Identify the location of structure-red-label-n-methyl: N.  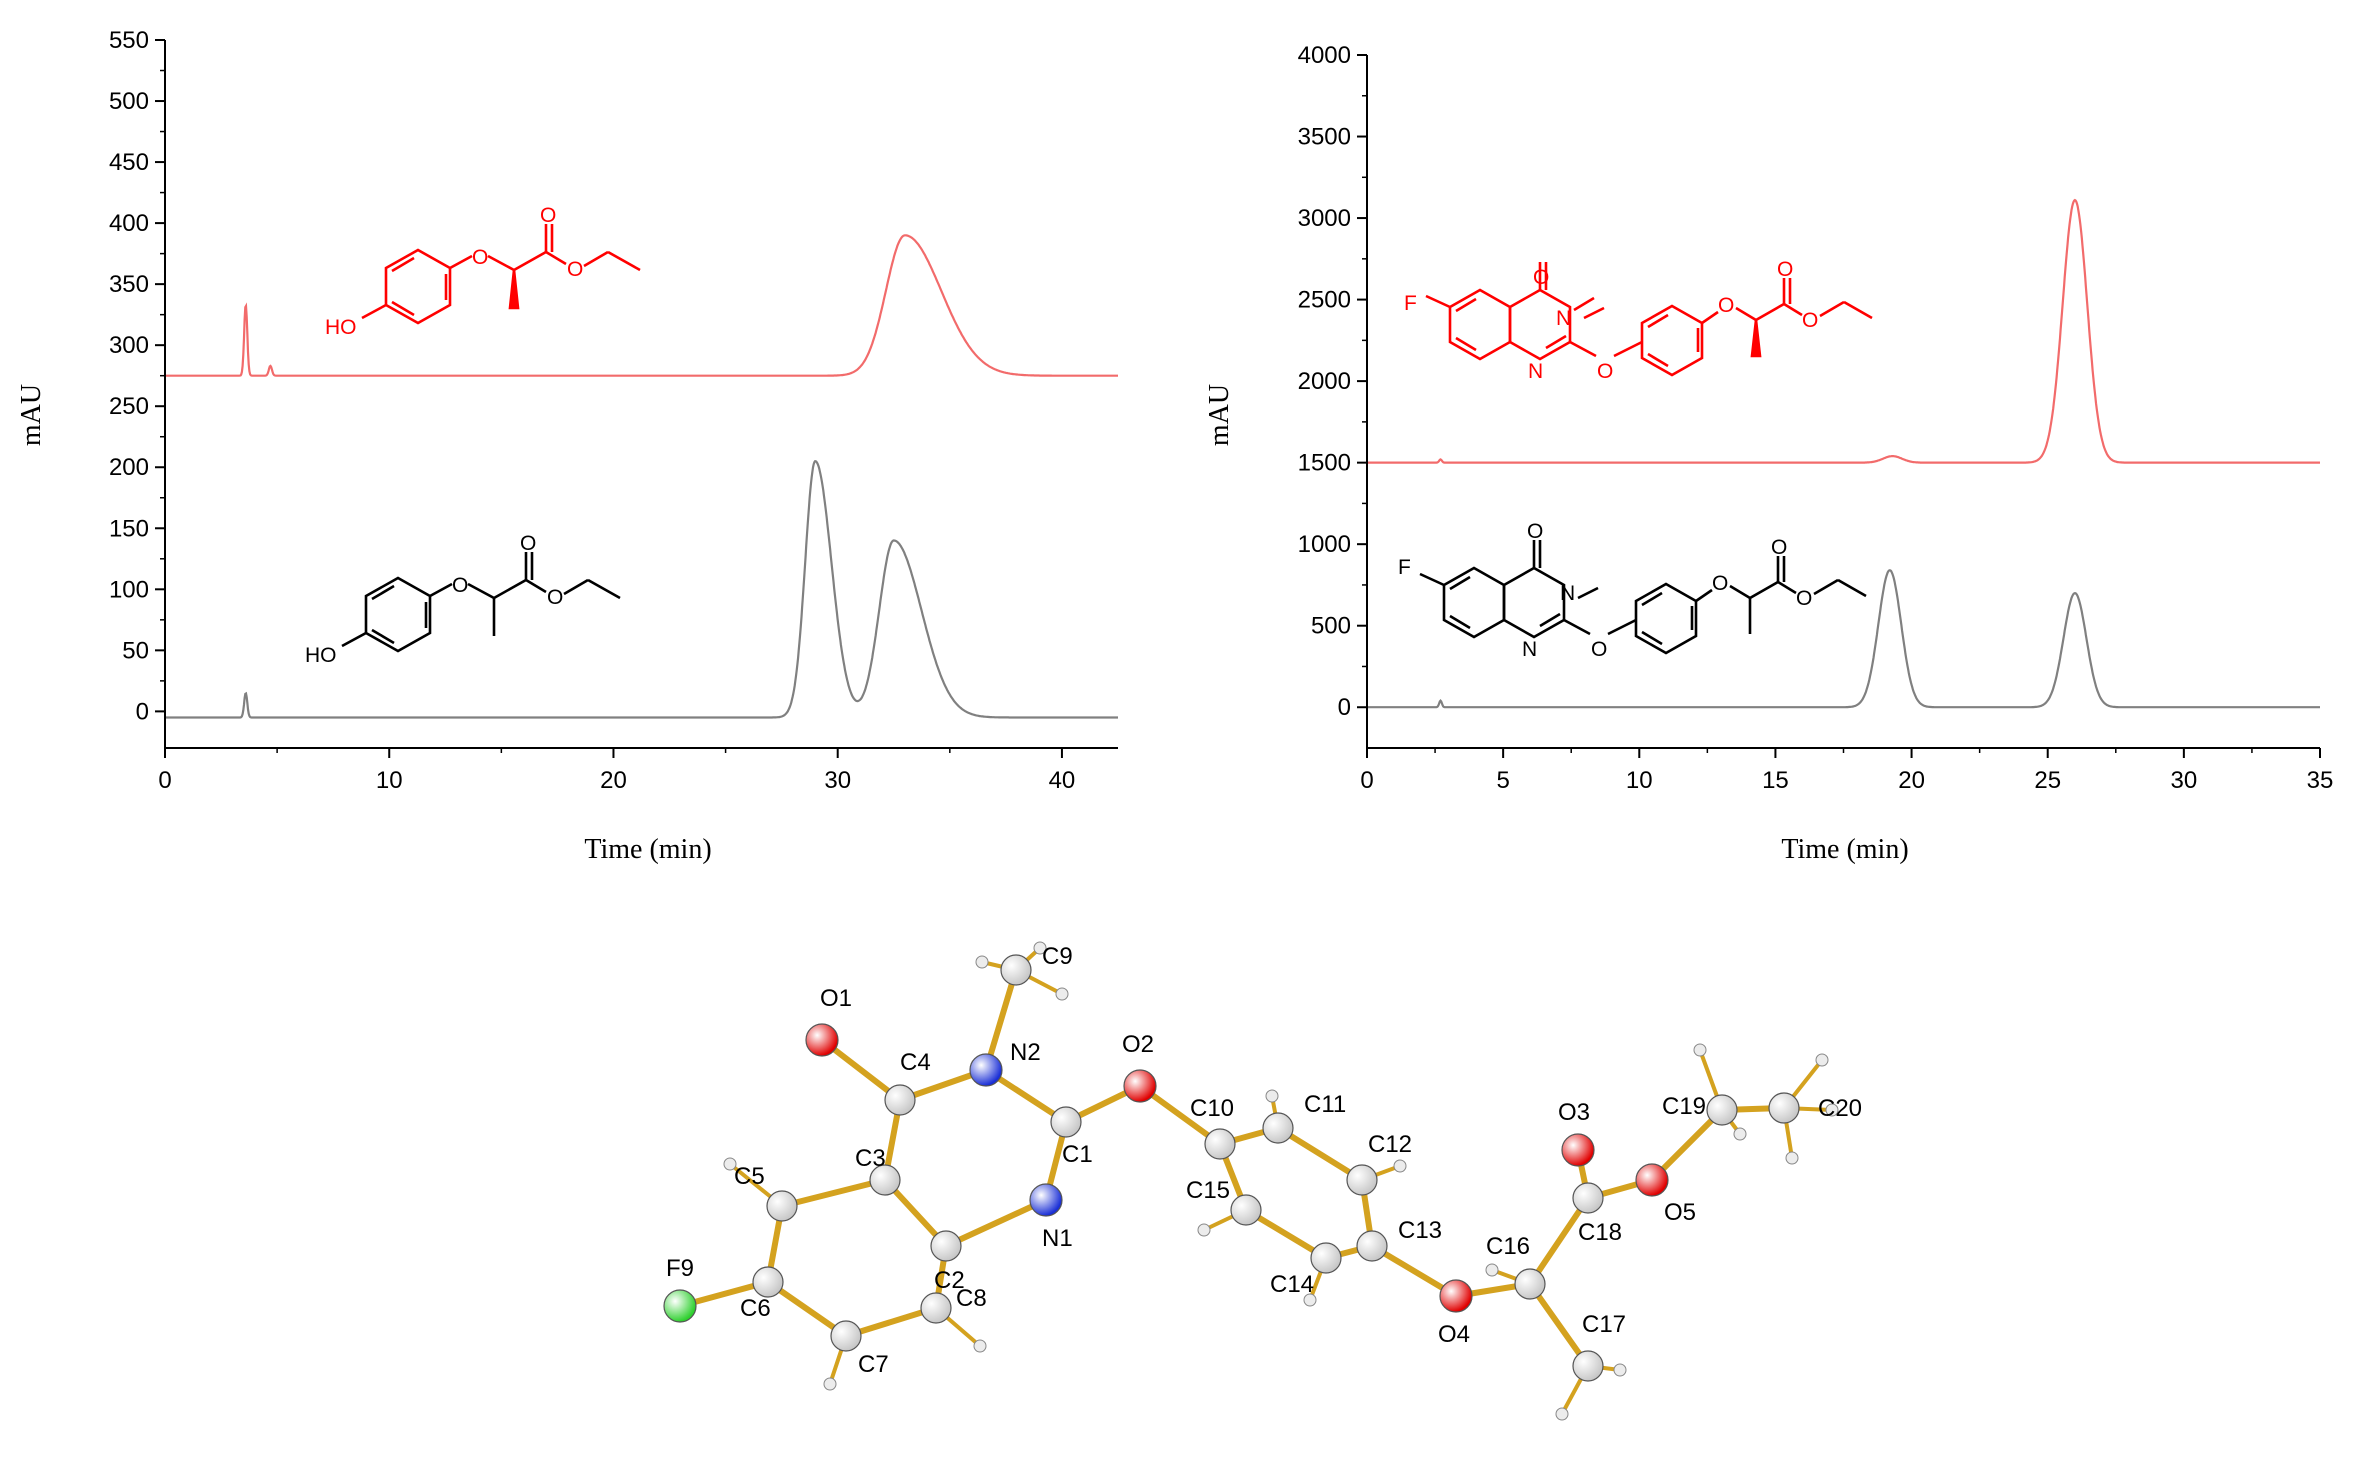
(1563, 318).